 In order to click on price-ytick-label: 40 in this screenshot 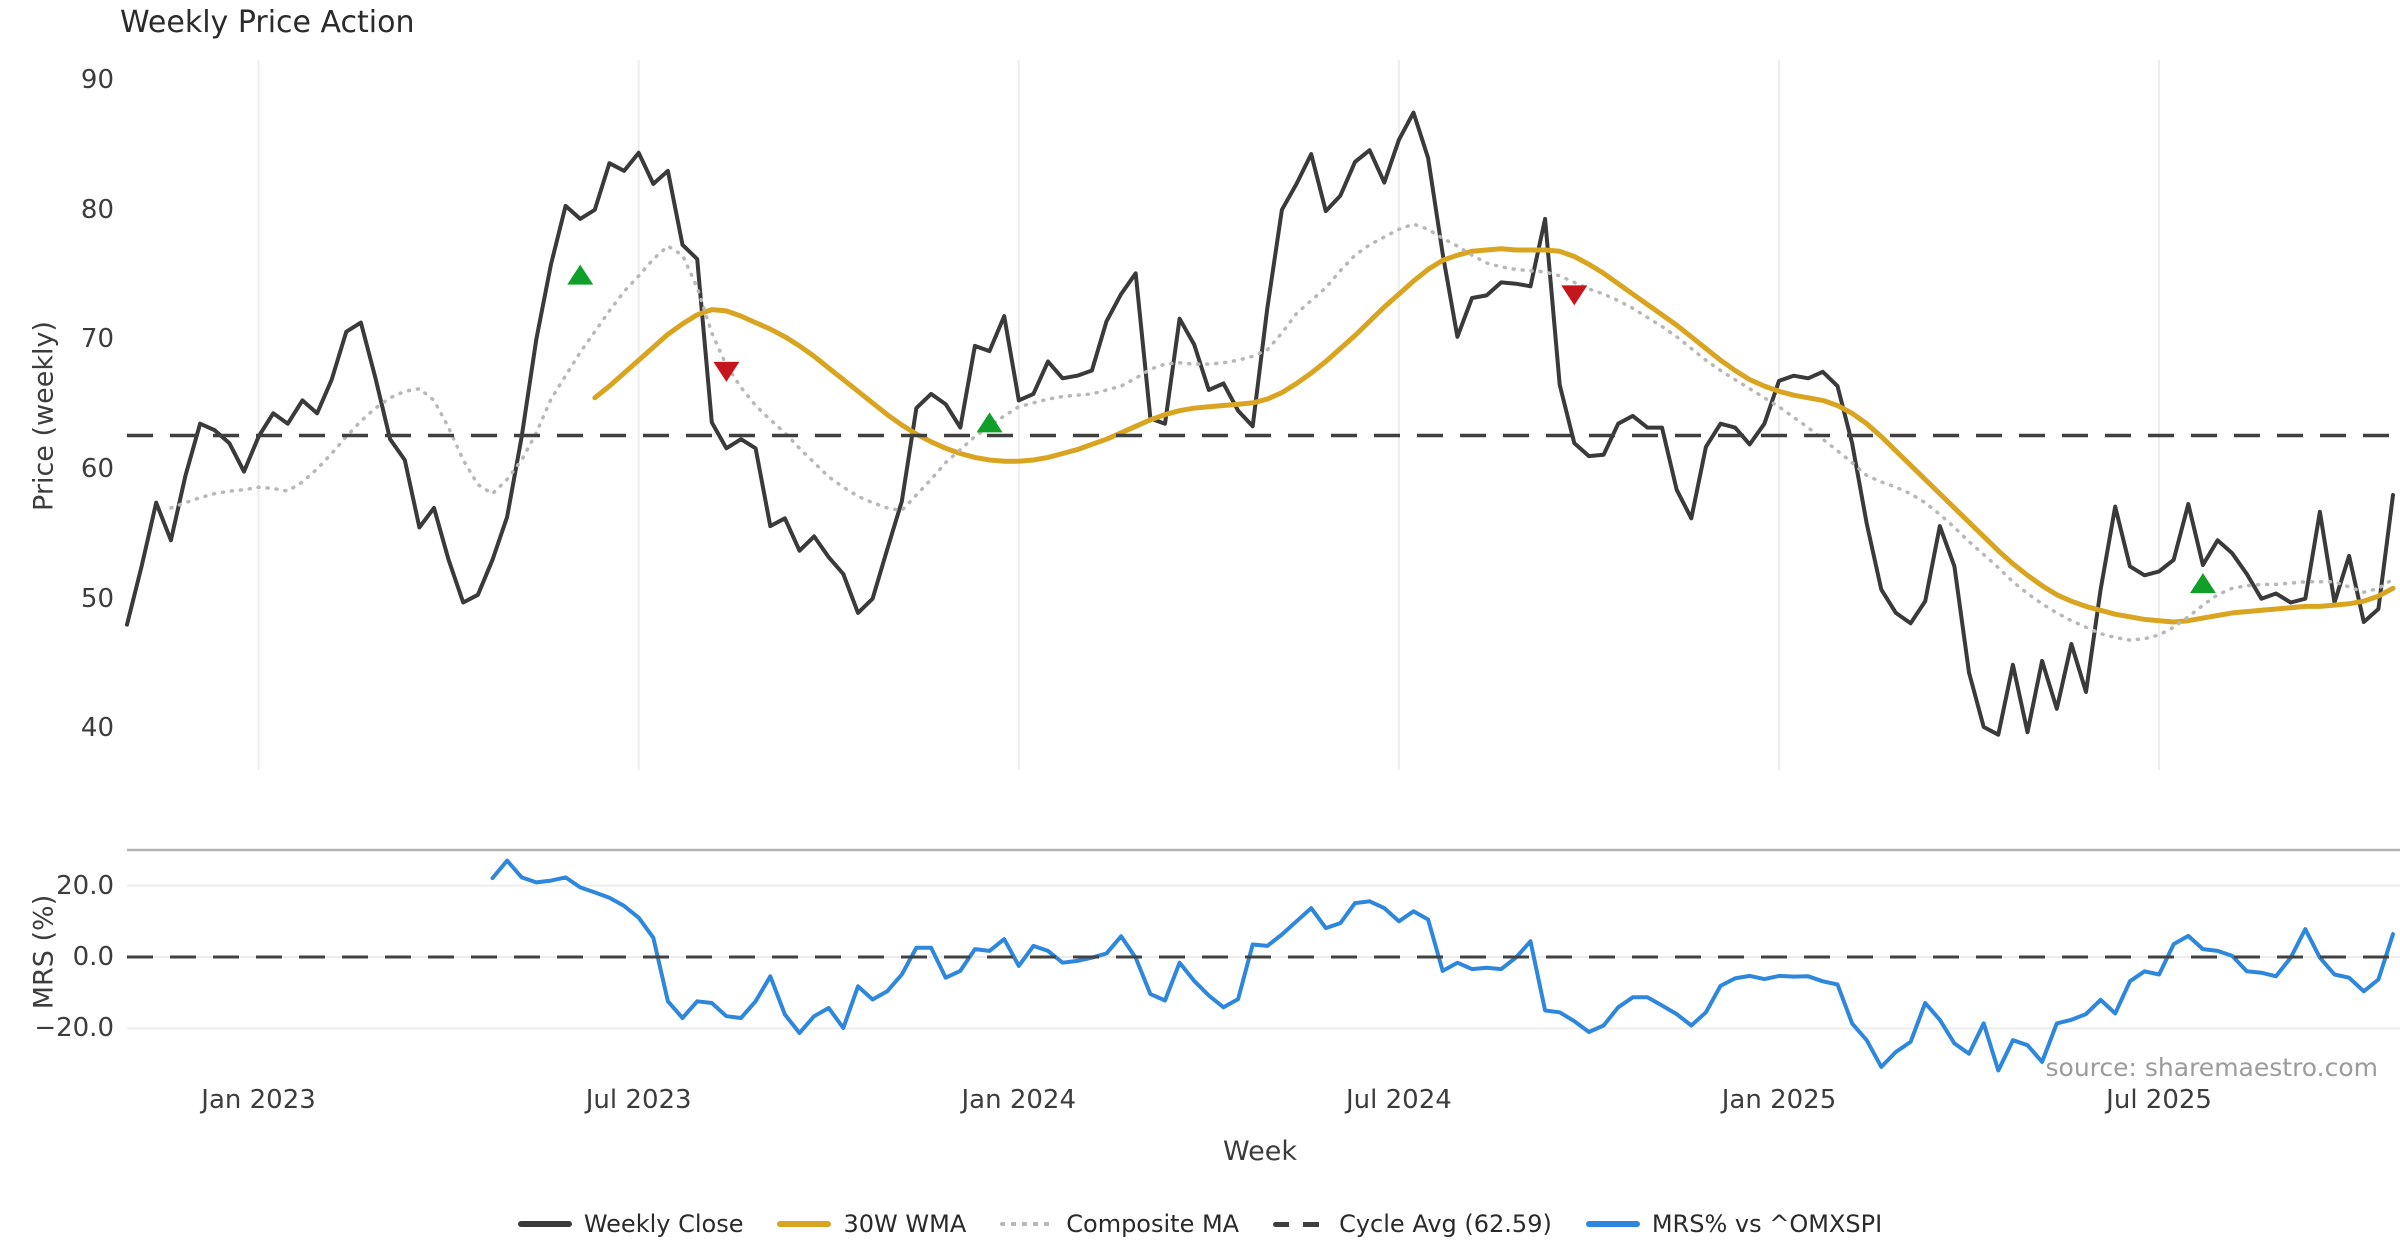, I will do `click(97, 728)`.